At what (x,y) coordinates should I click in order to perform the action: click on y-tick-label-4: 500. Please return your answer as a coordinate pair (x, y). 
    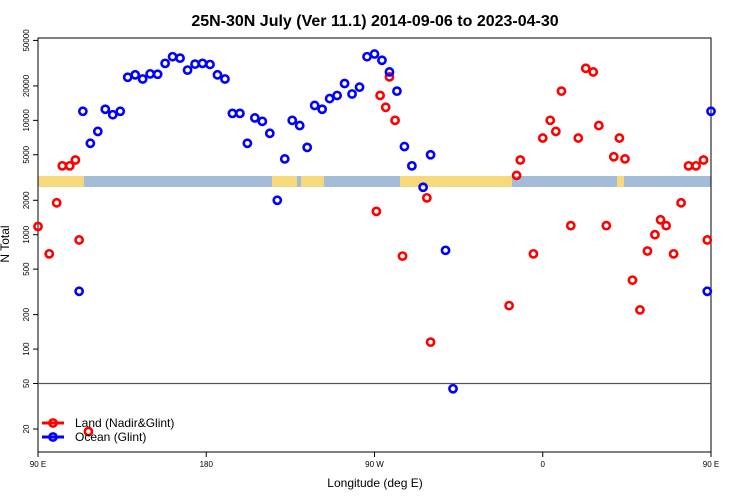
    Looking at the image, I should click on (26, 269).